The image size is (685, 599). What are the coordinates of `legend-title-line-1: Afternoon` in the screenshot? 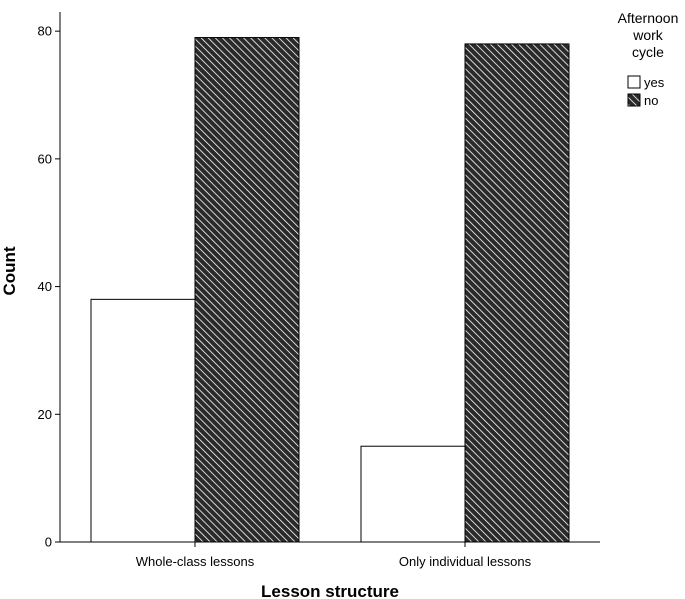 It's located at (648, 18).